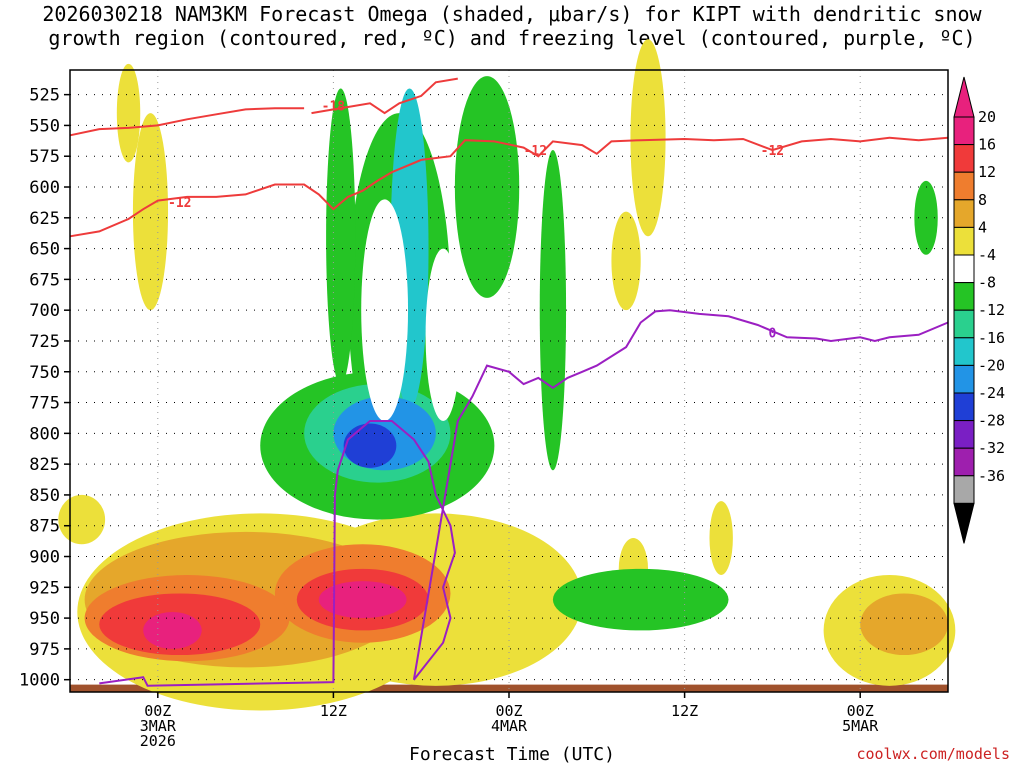 The image size is (1024, 768). I want to click on colorbar-label: -8, so click(987, 283).